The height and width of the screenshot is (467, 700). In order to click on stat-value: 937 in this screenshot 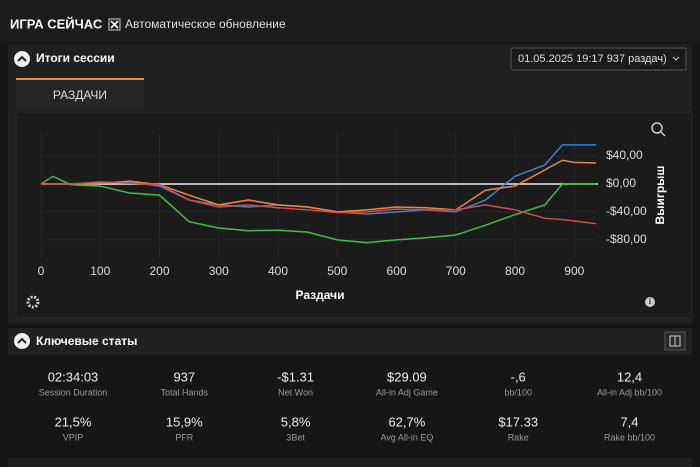, I will do `click(184, 376)`.